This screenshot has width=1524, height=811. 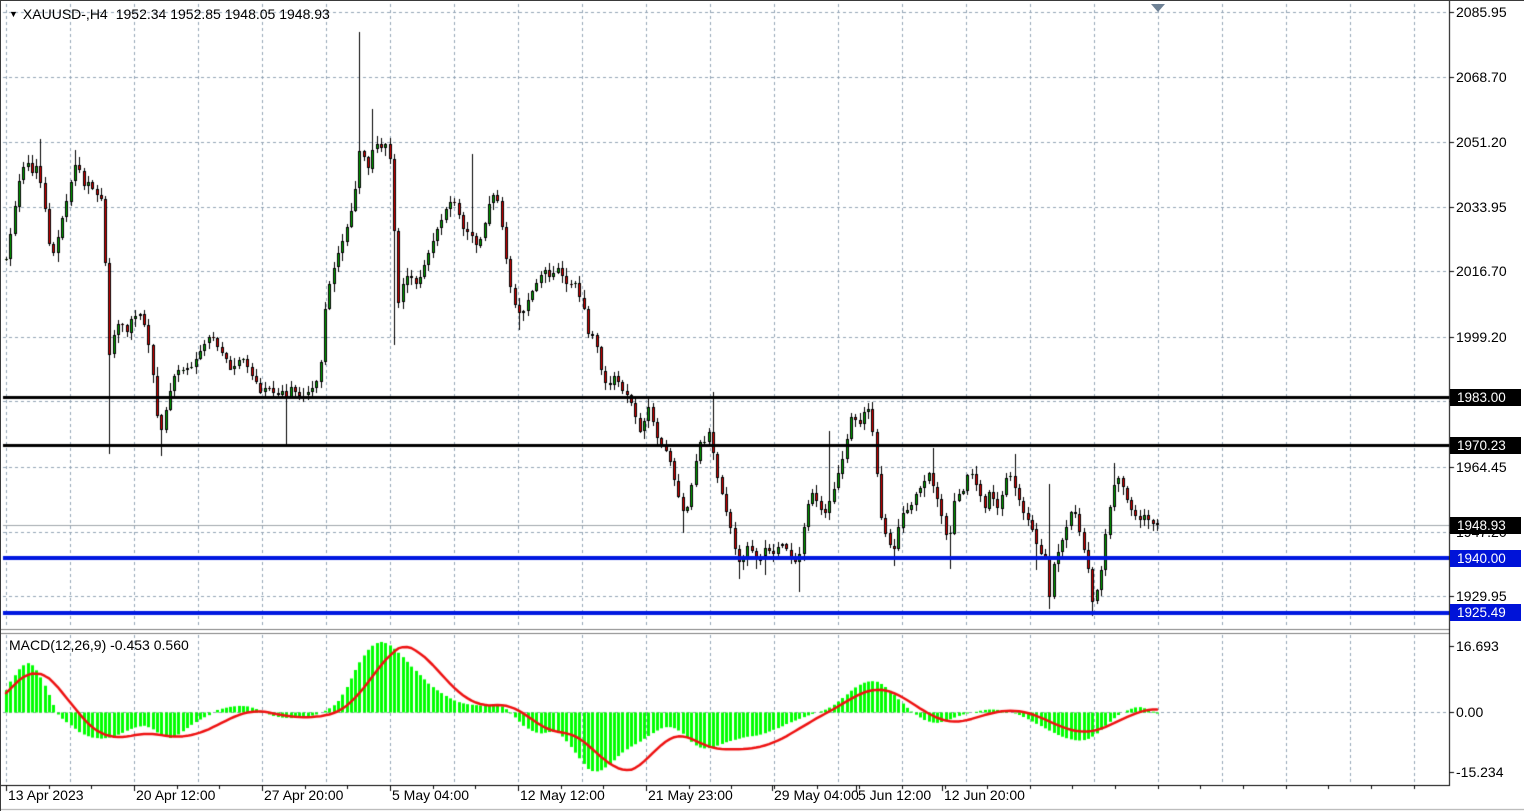 What do you see at coordinates (1481, 142) in the screenshot?
I see `price-axis-label: 2051.20` at bounding box center [1481, 142].